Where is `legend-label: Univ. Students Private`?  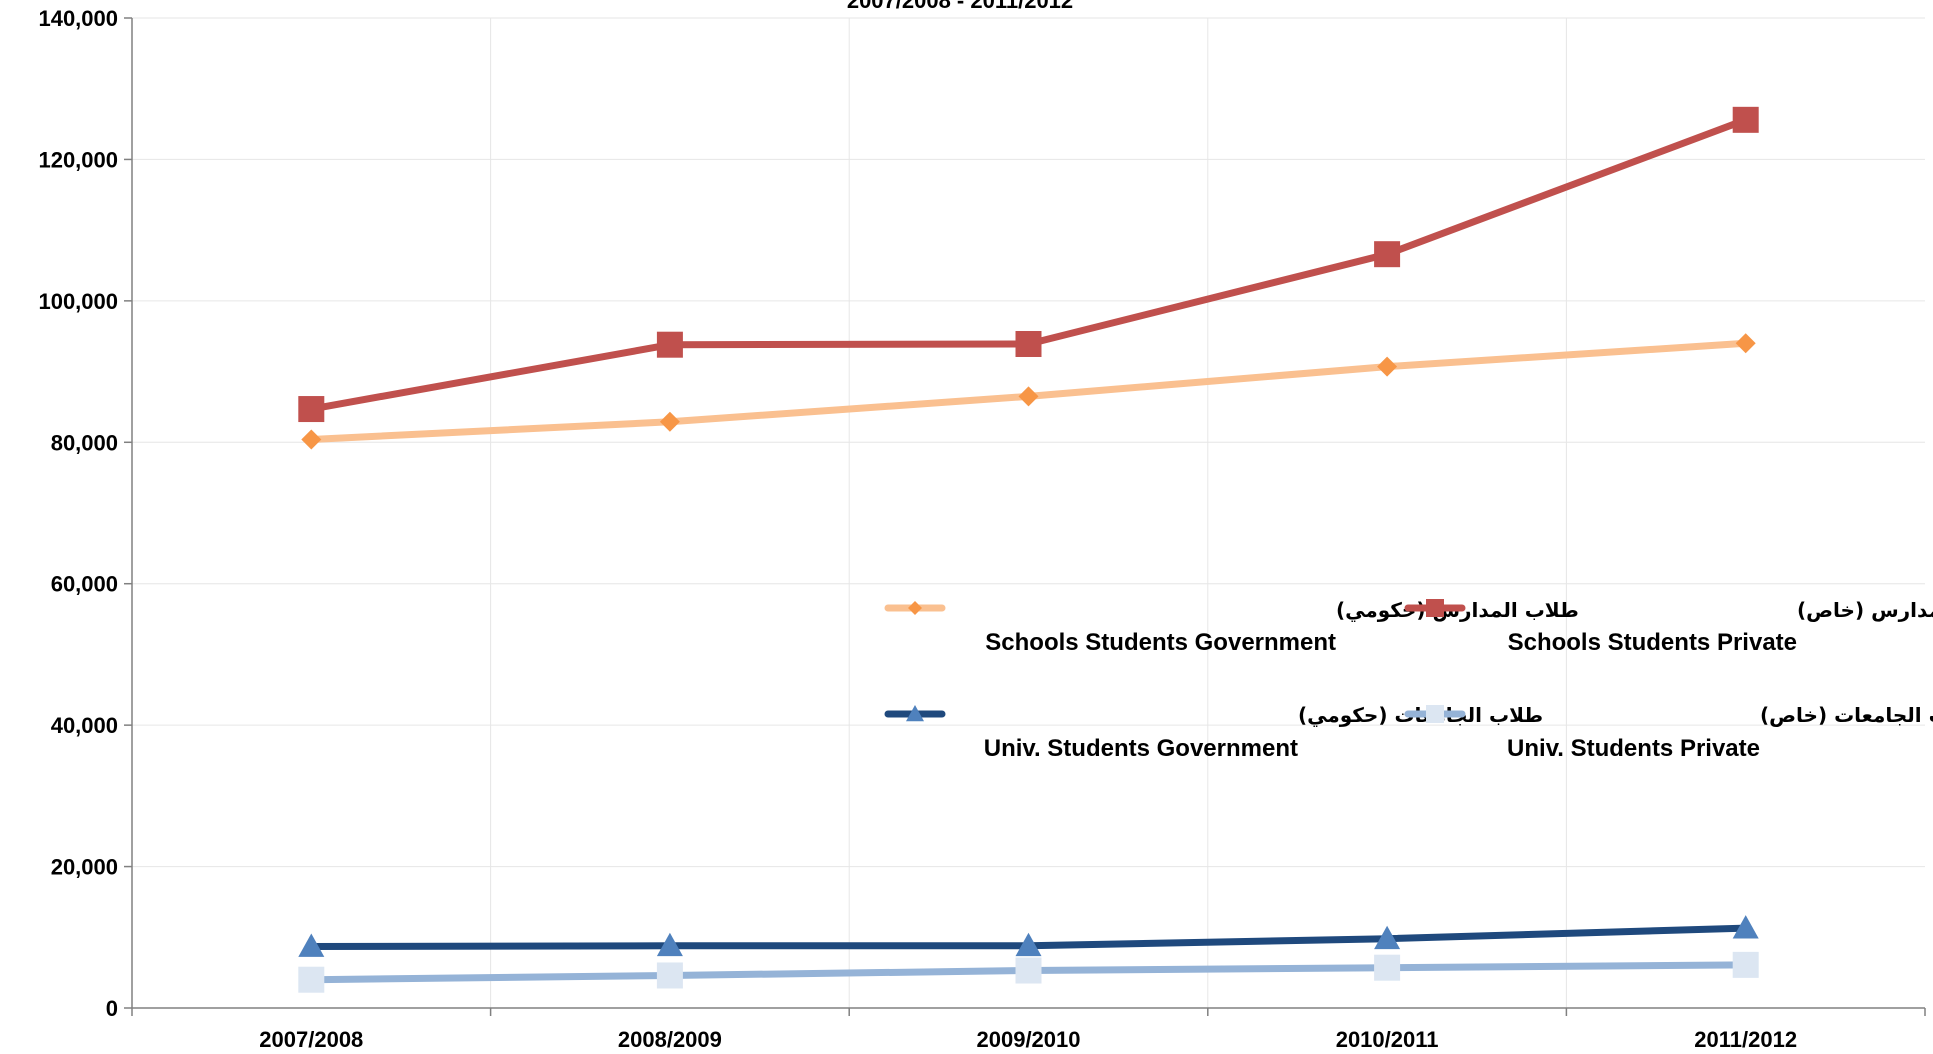
legend-label: Univ. Students Private is located at coordinates (1633, 748).